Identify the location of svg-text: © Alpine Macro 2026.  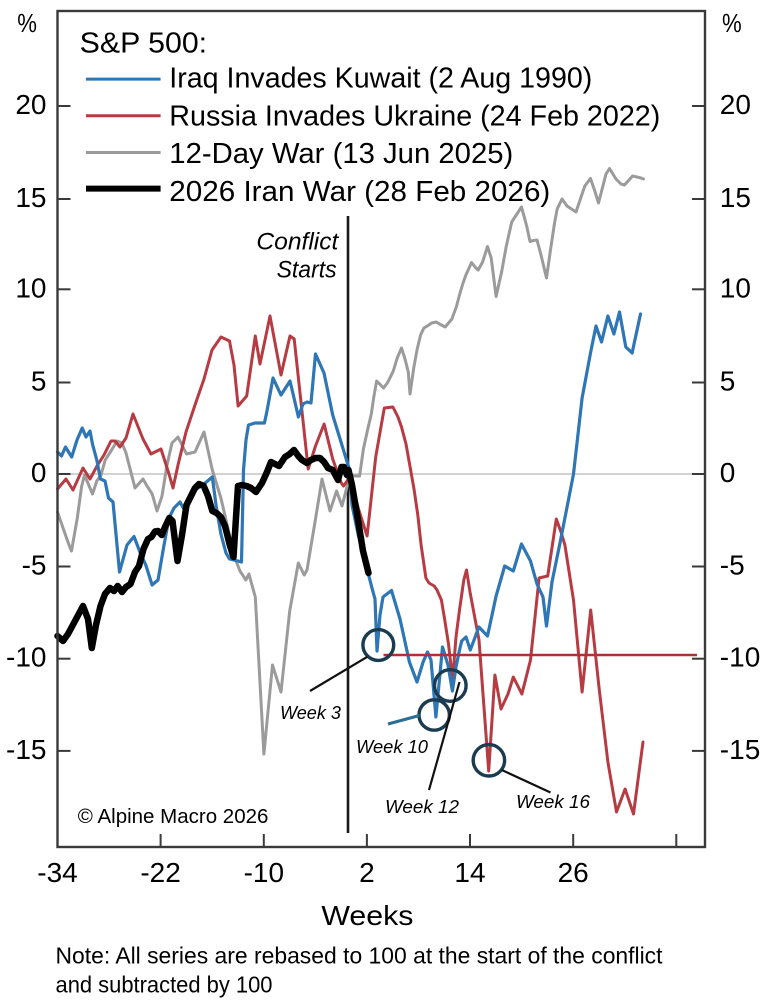
(173, 816).